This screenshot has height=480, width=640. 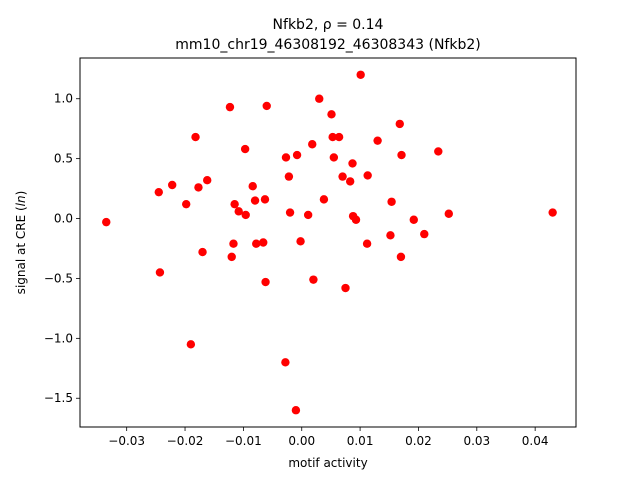 I want to click on chart-subtitle: mm10_chr19_46308192_46308343 (Nfkb2), so click(x=327, y=45).